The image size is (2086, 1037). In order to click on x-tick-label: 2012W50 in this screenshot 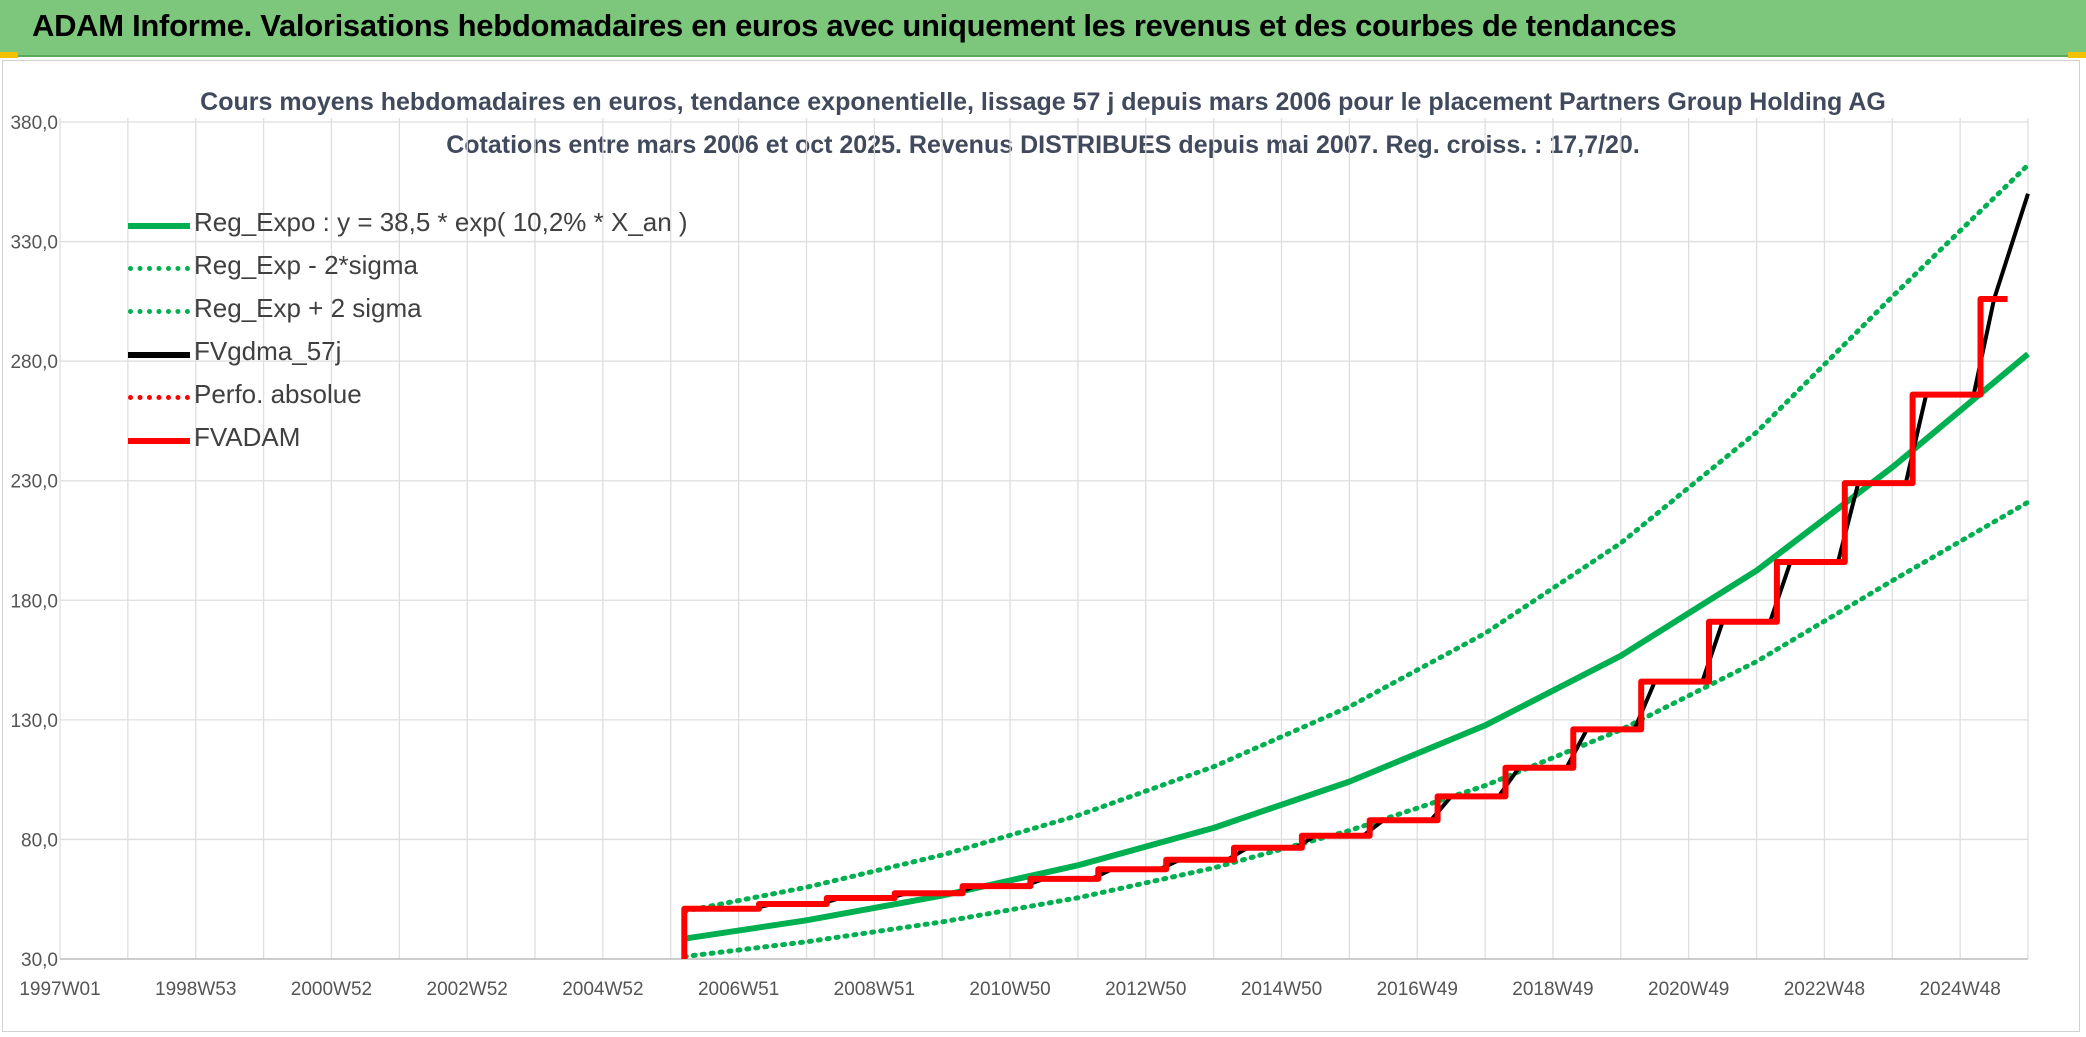, I will do `click(1145, 989)`.